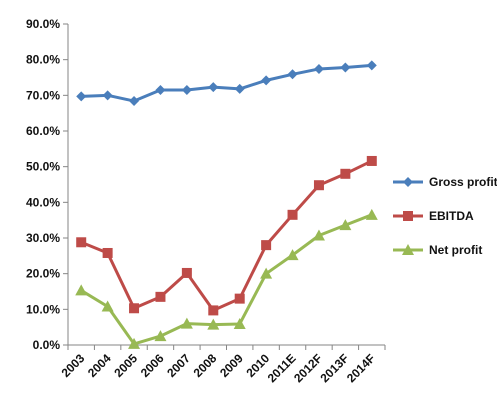  Describe the element at coordinates (43, 60) in the screenshot. I see `y-tick-label: 80.0%` at that location.